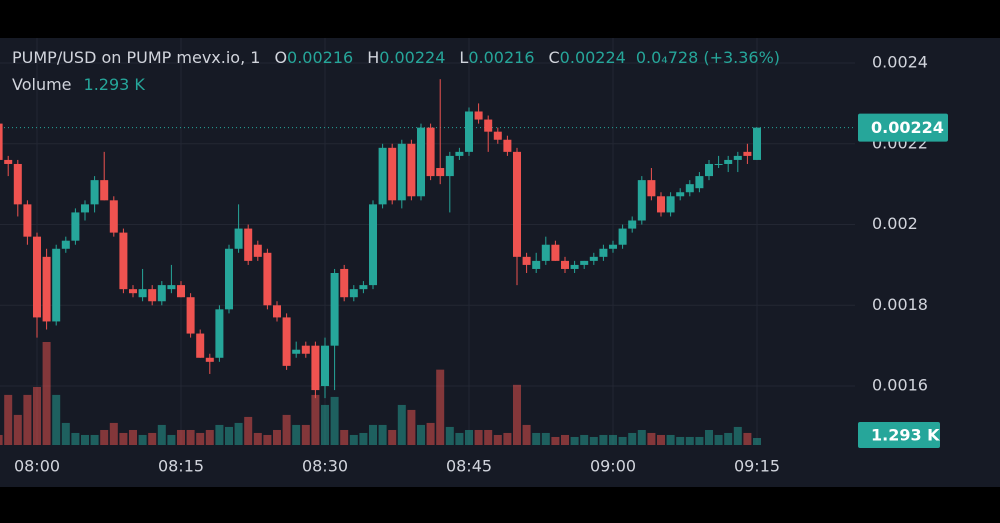 Image resolution: width=1000 pixels, height=523 pixels. I want to click on volume-value: 1.293 K, so click(115, 84).